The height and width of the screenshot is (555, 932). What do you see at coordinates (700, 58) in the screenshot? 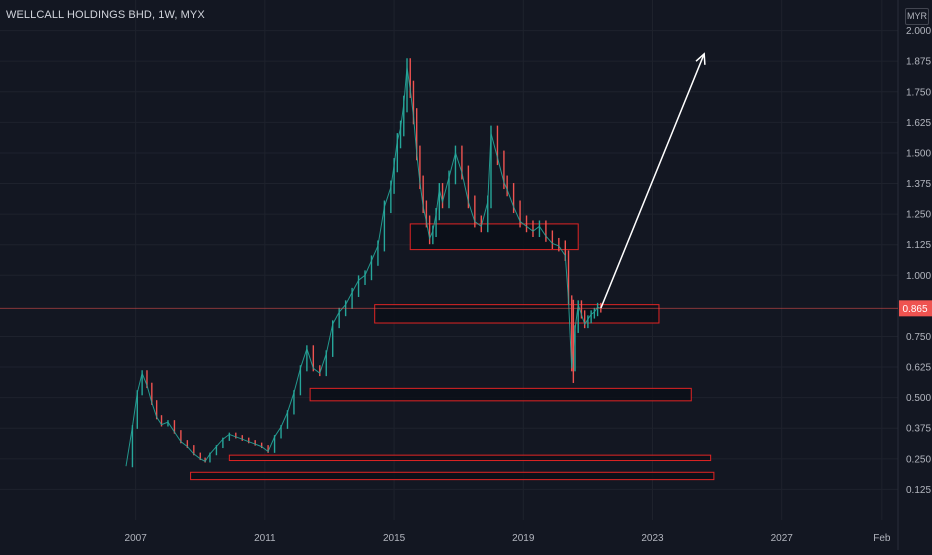
I see `arrow-head` at bounding box center [700, 58].